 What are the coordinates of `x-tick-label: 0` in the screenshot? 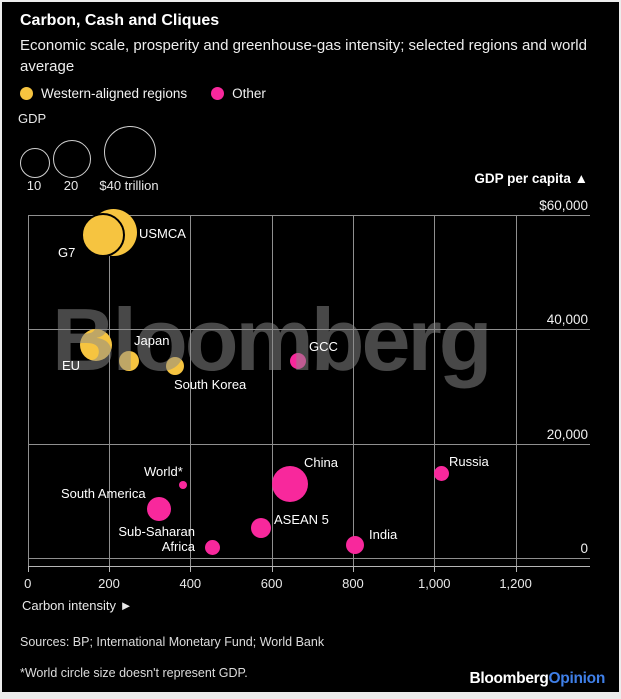 It's located at (28, 583).